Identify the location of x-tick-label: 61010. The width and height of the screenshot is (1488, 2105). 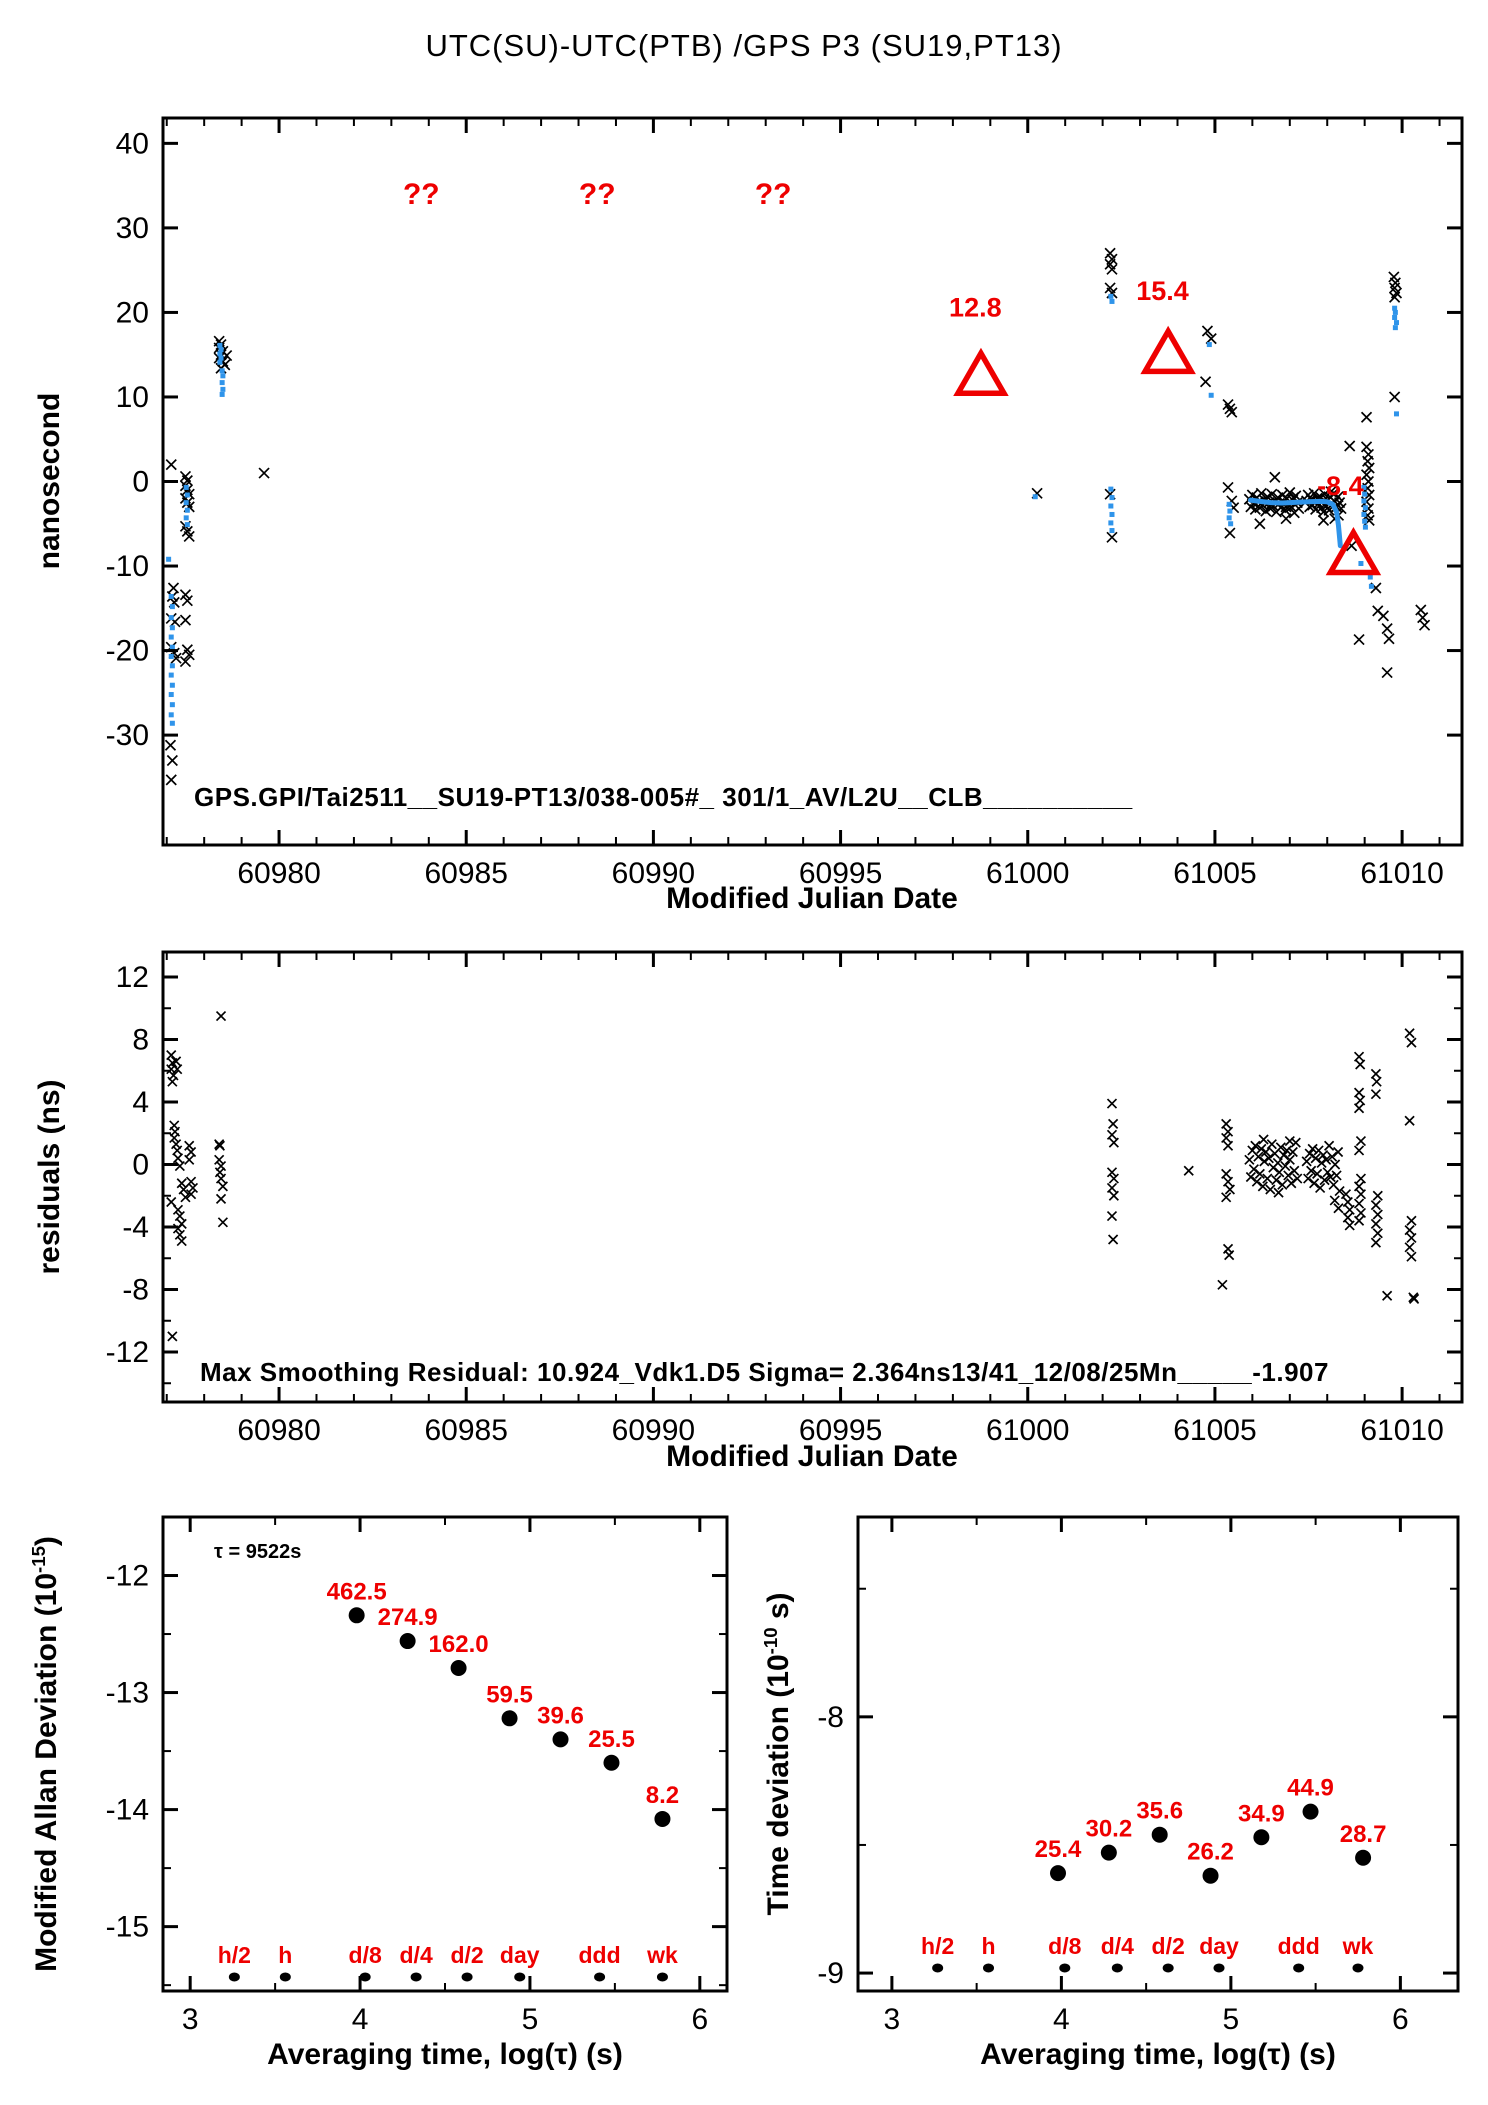
(1401, 1430).